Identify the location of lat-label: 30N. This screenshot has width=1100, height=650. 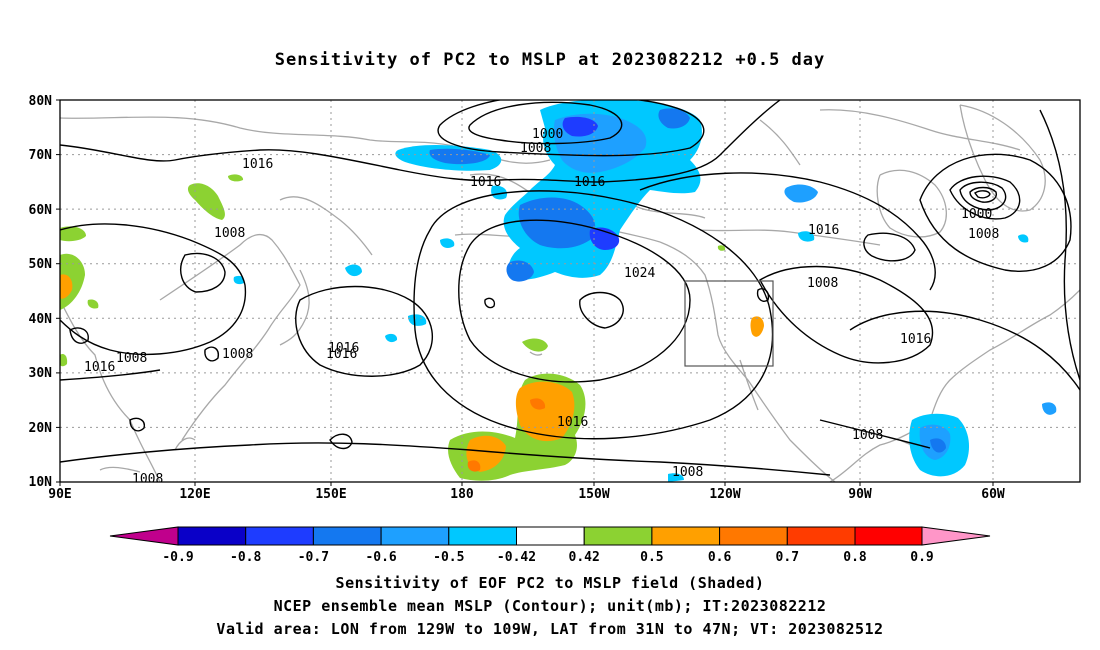
(41, 373).